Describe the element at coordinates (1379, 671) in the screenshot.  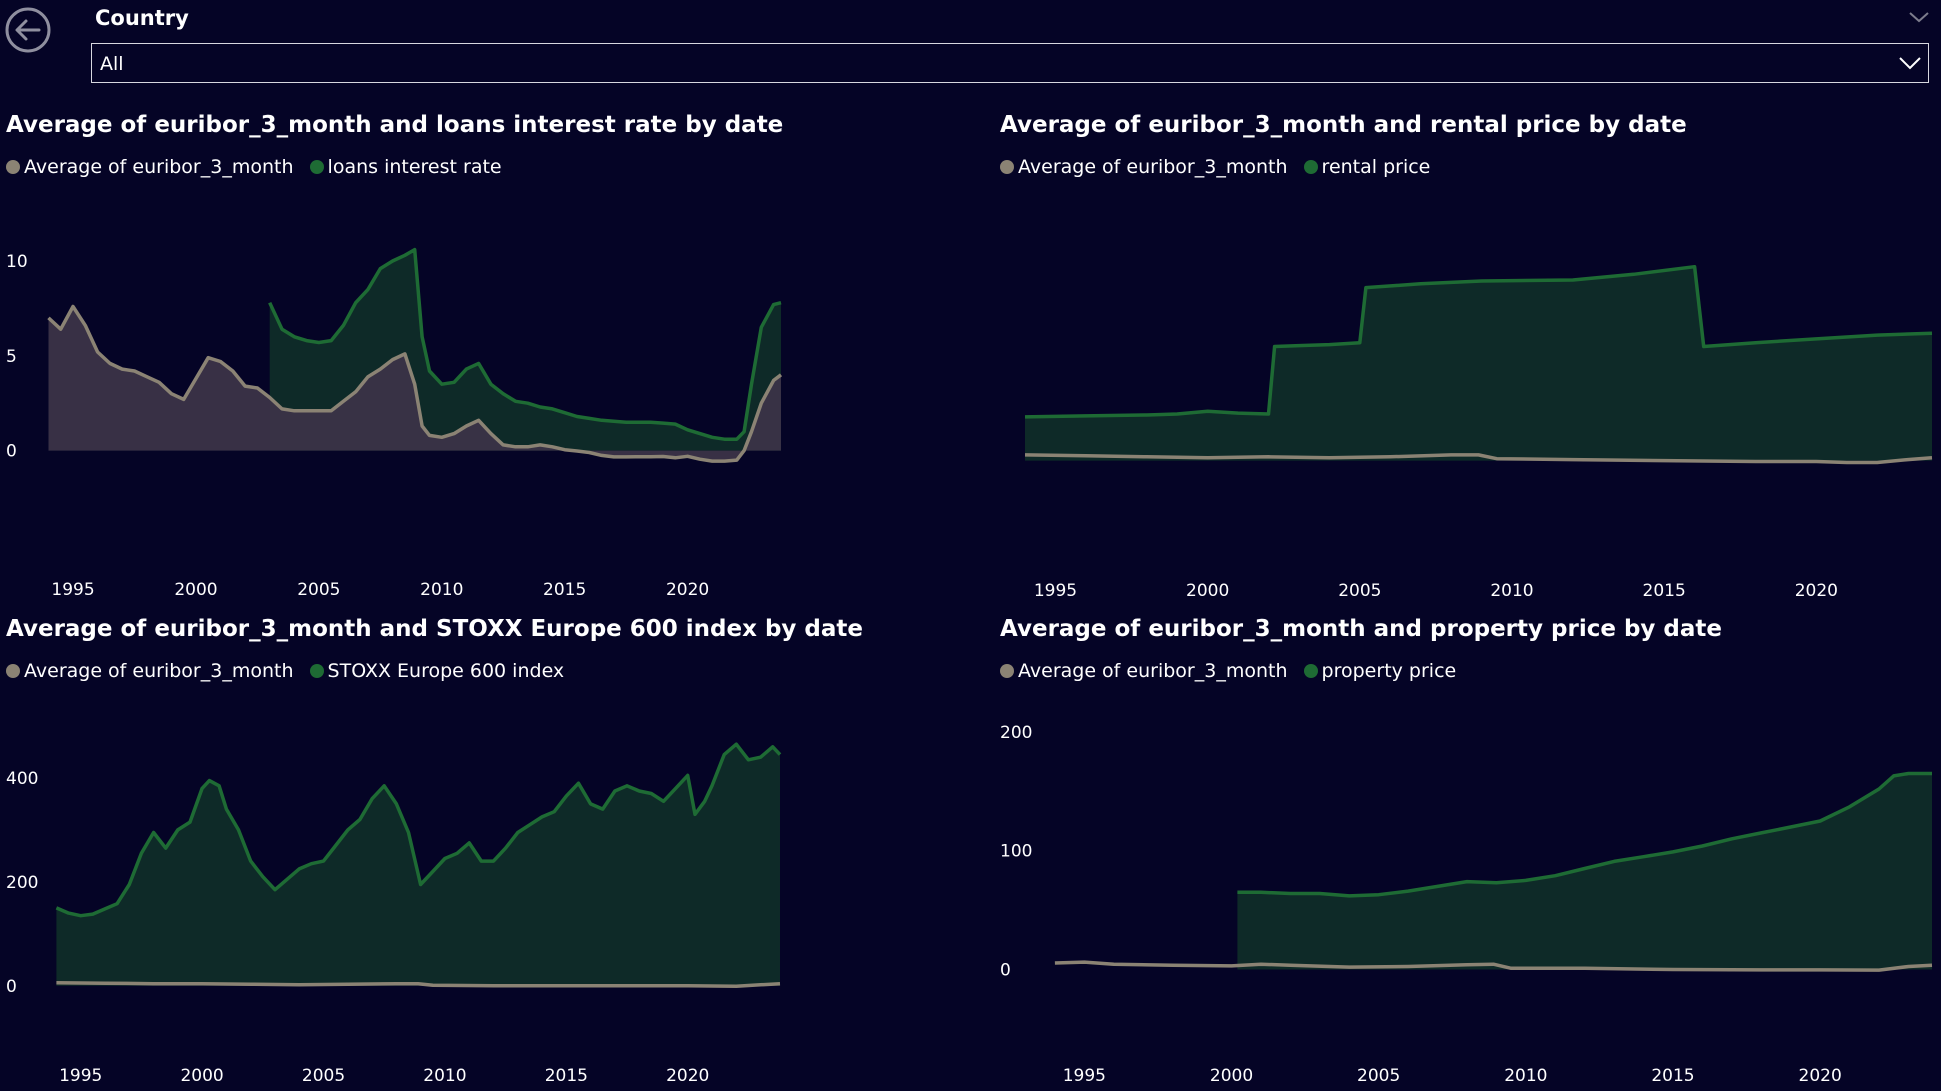
I see `legend-item-property: property price` at that location.